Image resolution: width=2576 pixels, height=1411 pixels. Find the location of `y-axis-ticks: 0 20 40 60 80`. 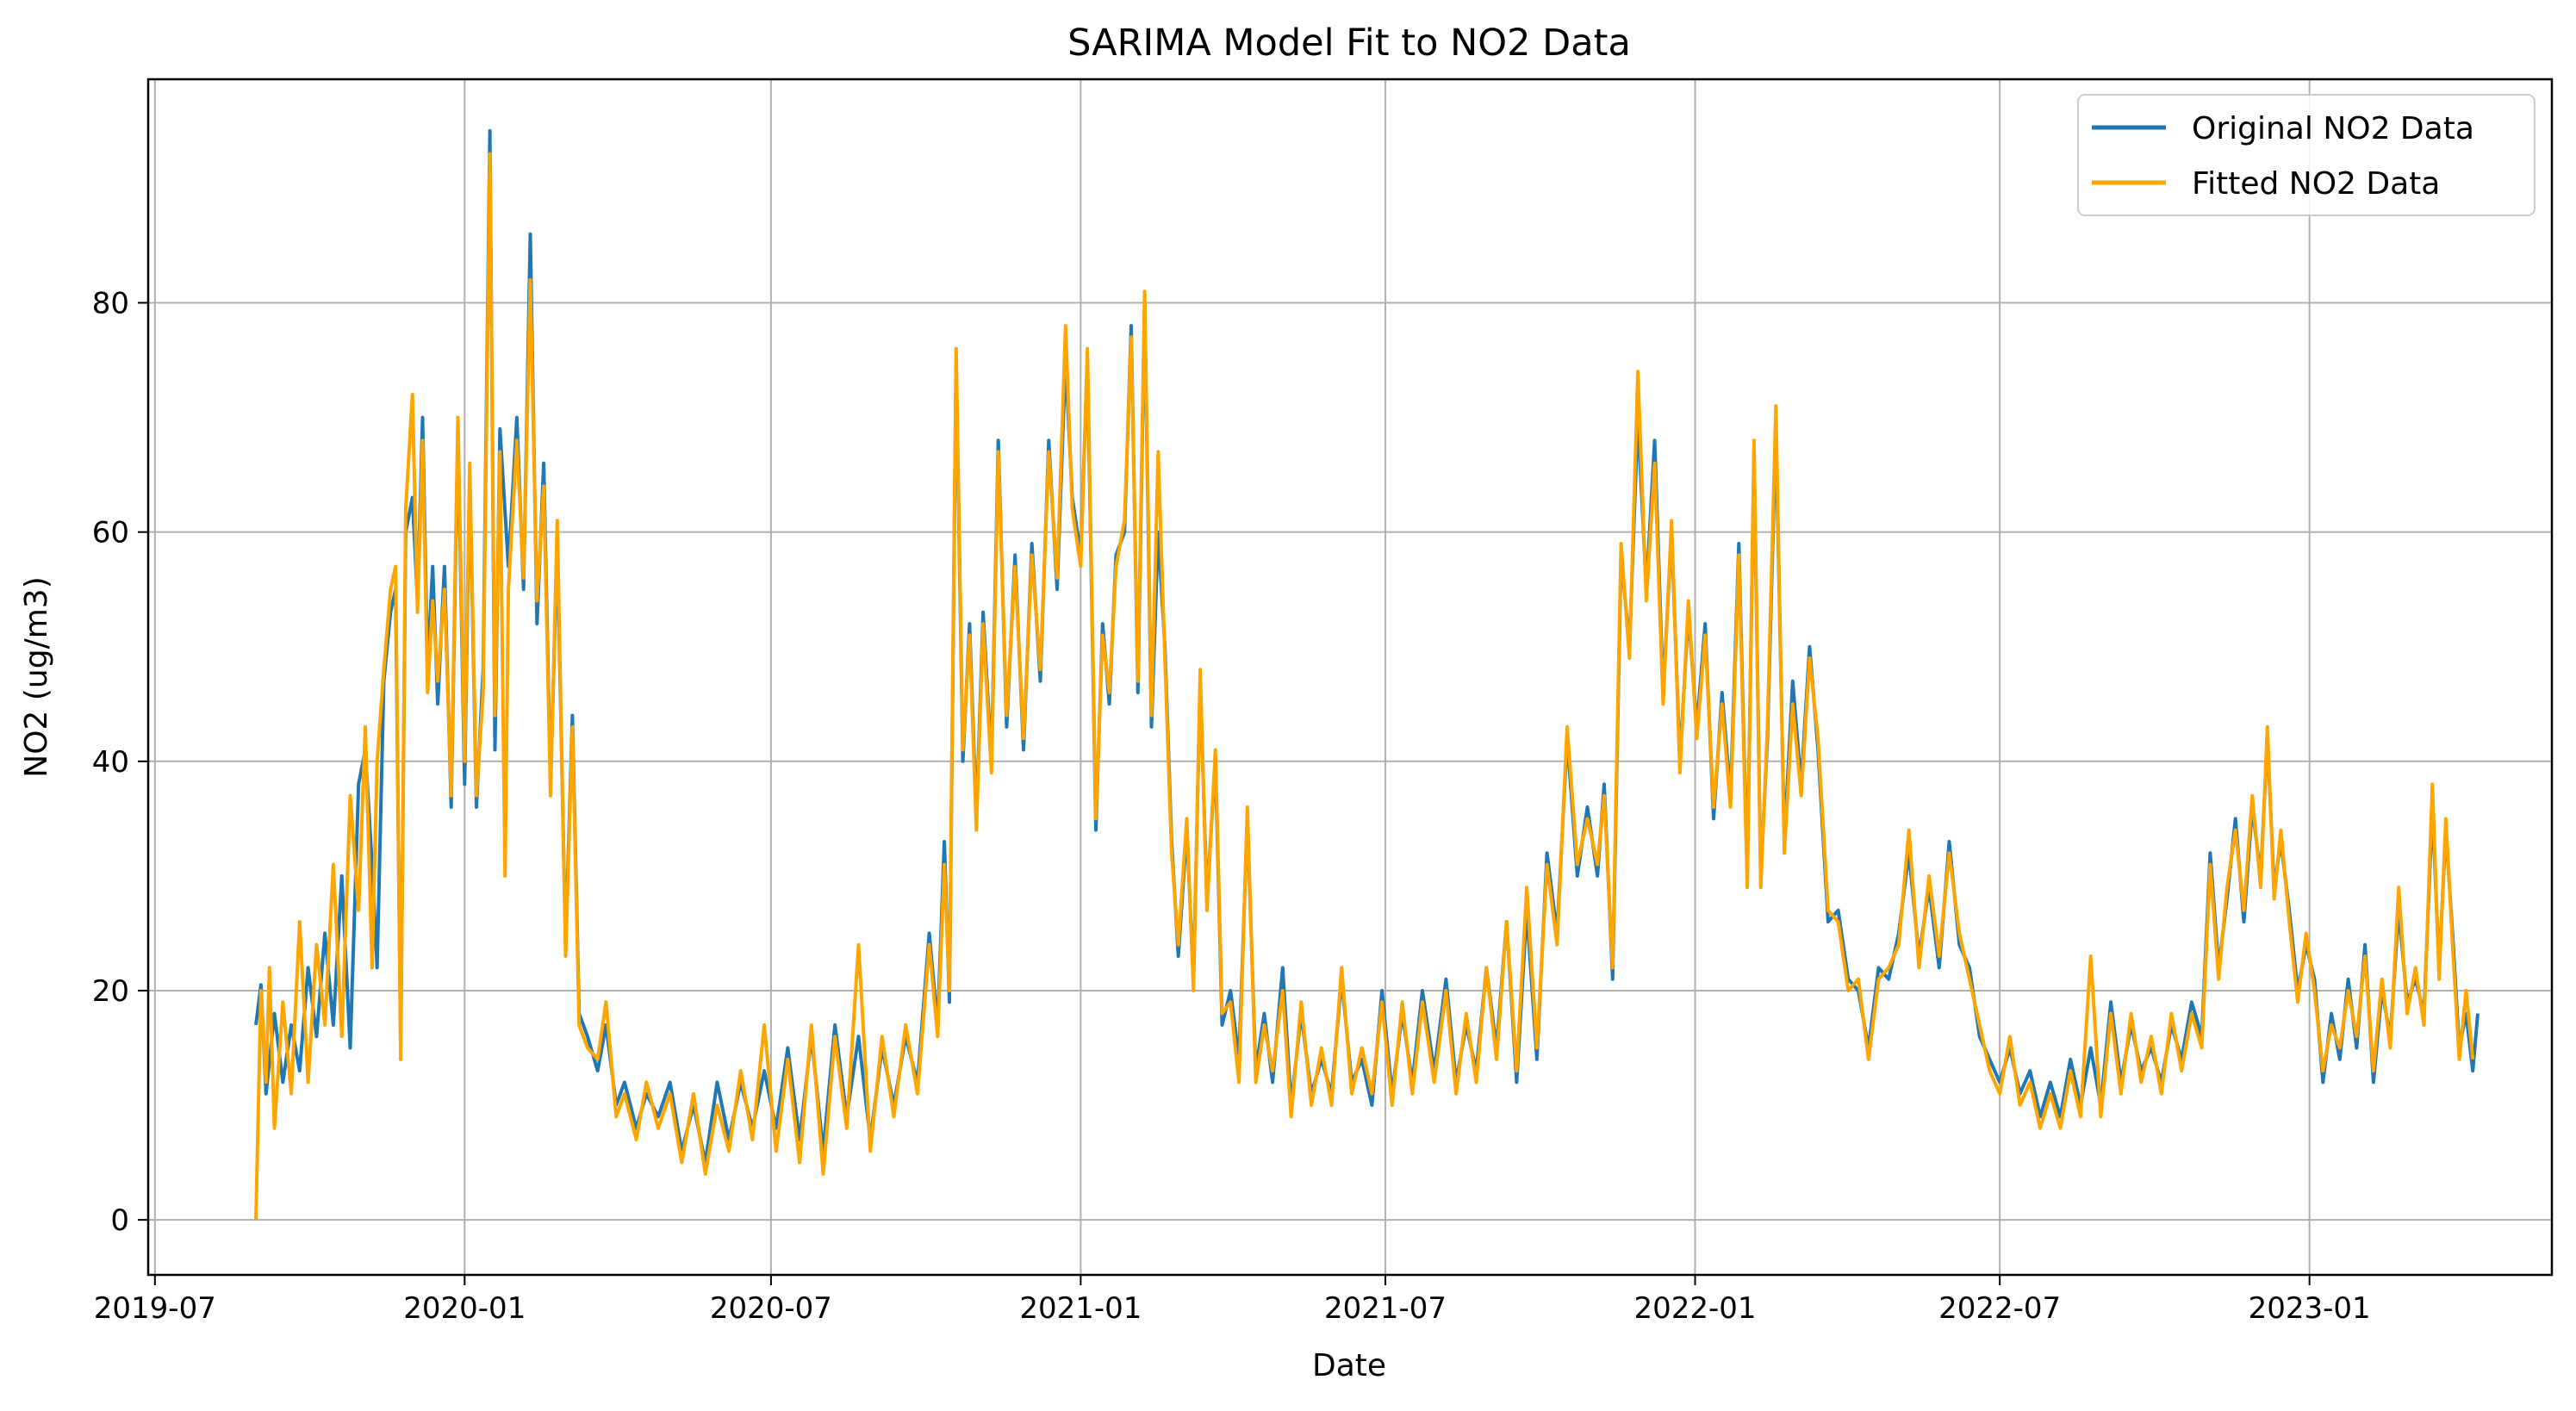

y-axis-ticks: 0 20 40 60 80 is located at coordinates (120, 762).